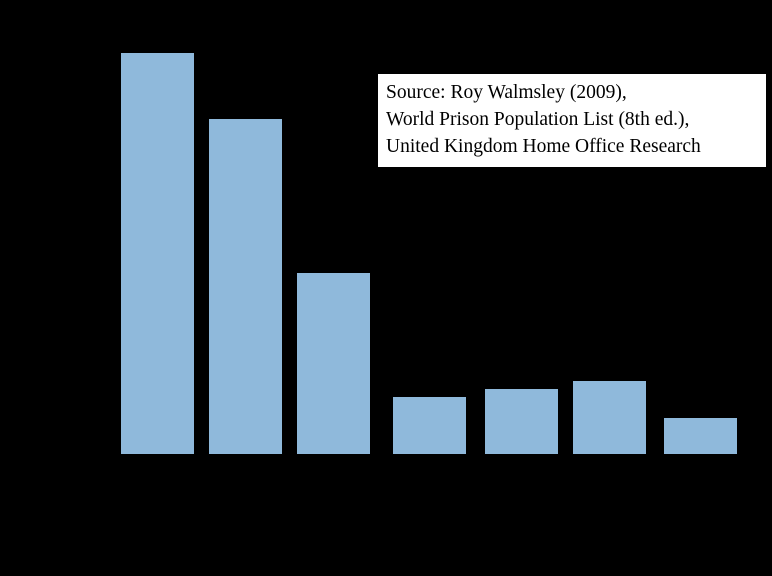 This screenshot has width=772, height=576. Describe the element at coordinates (543, 146) in the screenshot. I see `source-line-3: United Kingdom Home Office Research` at that location.